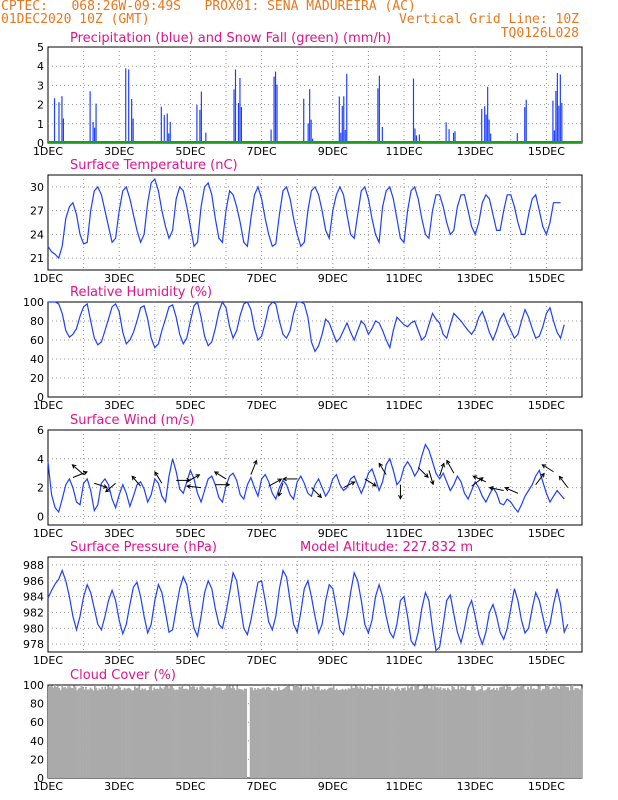 The image size is (618, 800). I want to click on x-tick-label: 13DEC, so click(475, 533).